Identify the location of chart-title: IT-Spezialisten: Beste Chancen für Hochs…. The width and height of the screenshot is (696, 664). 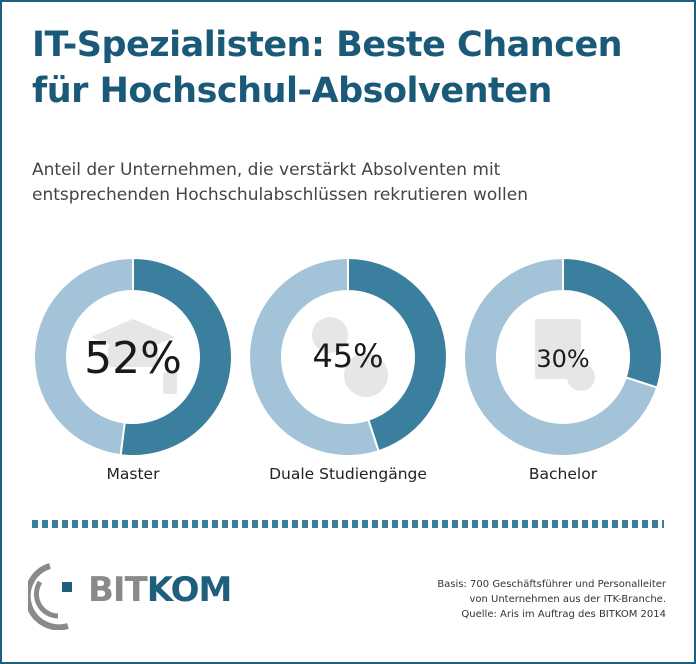
(327, 68).